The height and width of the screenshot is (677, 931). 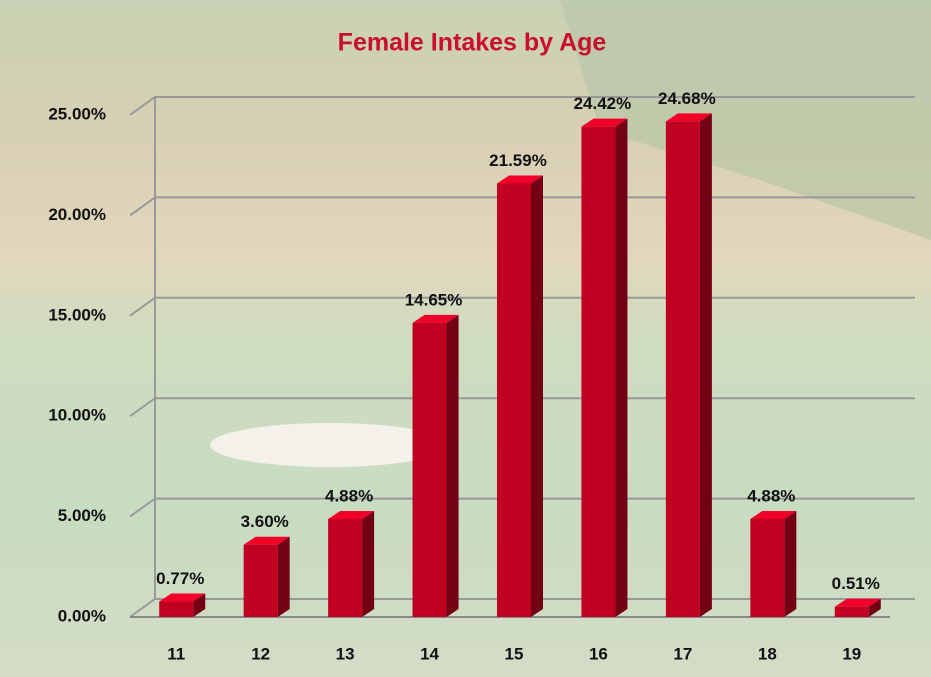 I want to click on background-trees, so click(x=745, y=120).